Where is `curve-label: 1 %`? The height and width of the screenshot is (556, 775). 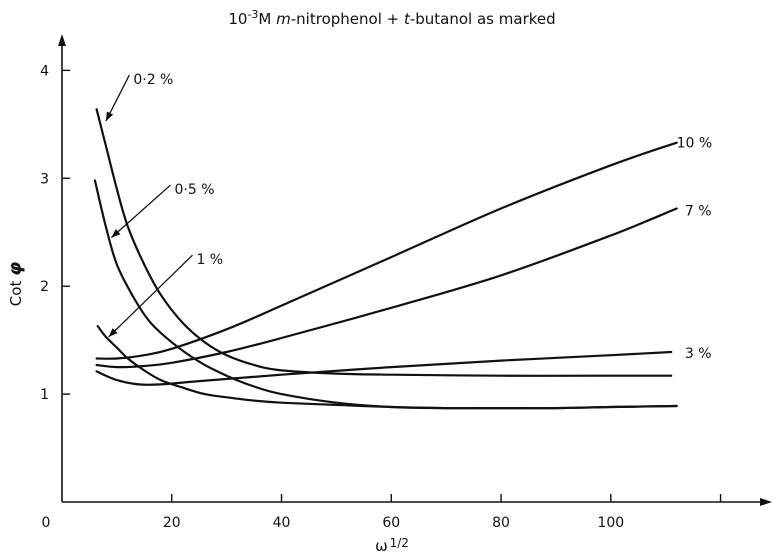
curve-label: 1 % is located at coordinates (209, 260).